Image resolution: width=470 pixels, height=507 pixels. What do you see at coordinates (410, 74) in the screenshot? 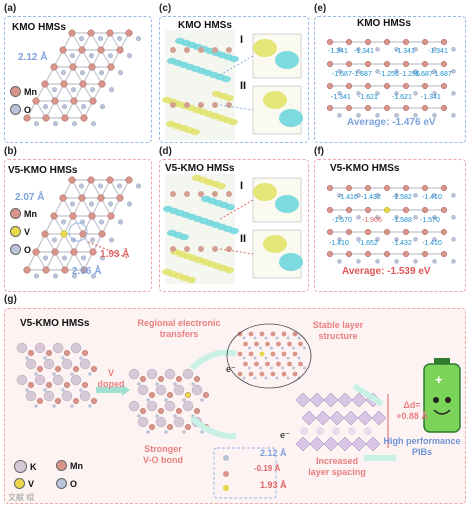
I see `energy-e-7: -1.256` at bounding box center [410, 74].